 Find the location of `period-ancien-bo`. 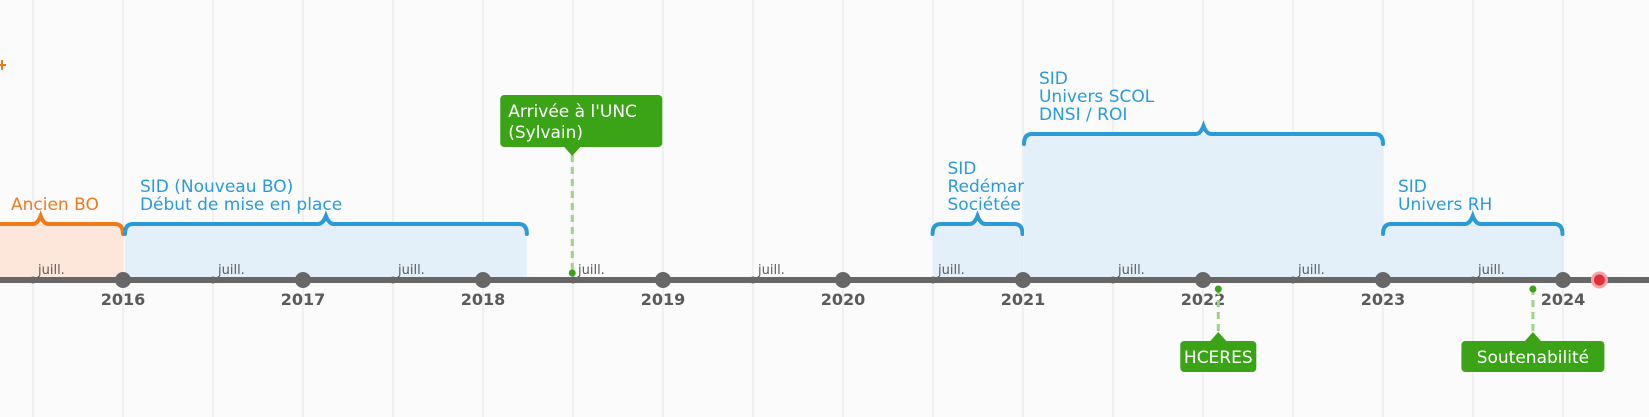

period-ancien-bo is located at coordinates (62, 245).